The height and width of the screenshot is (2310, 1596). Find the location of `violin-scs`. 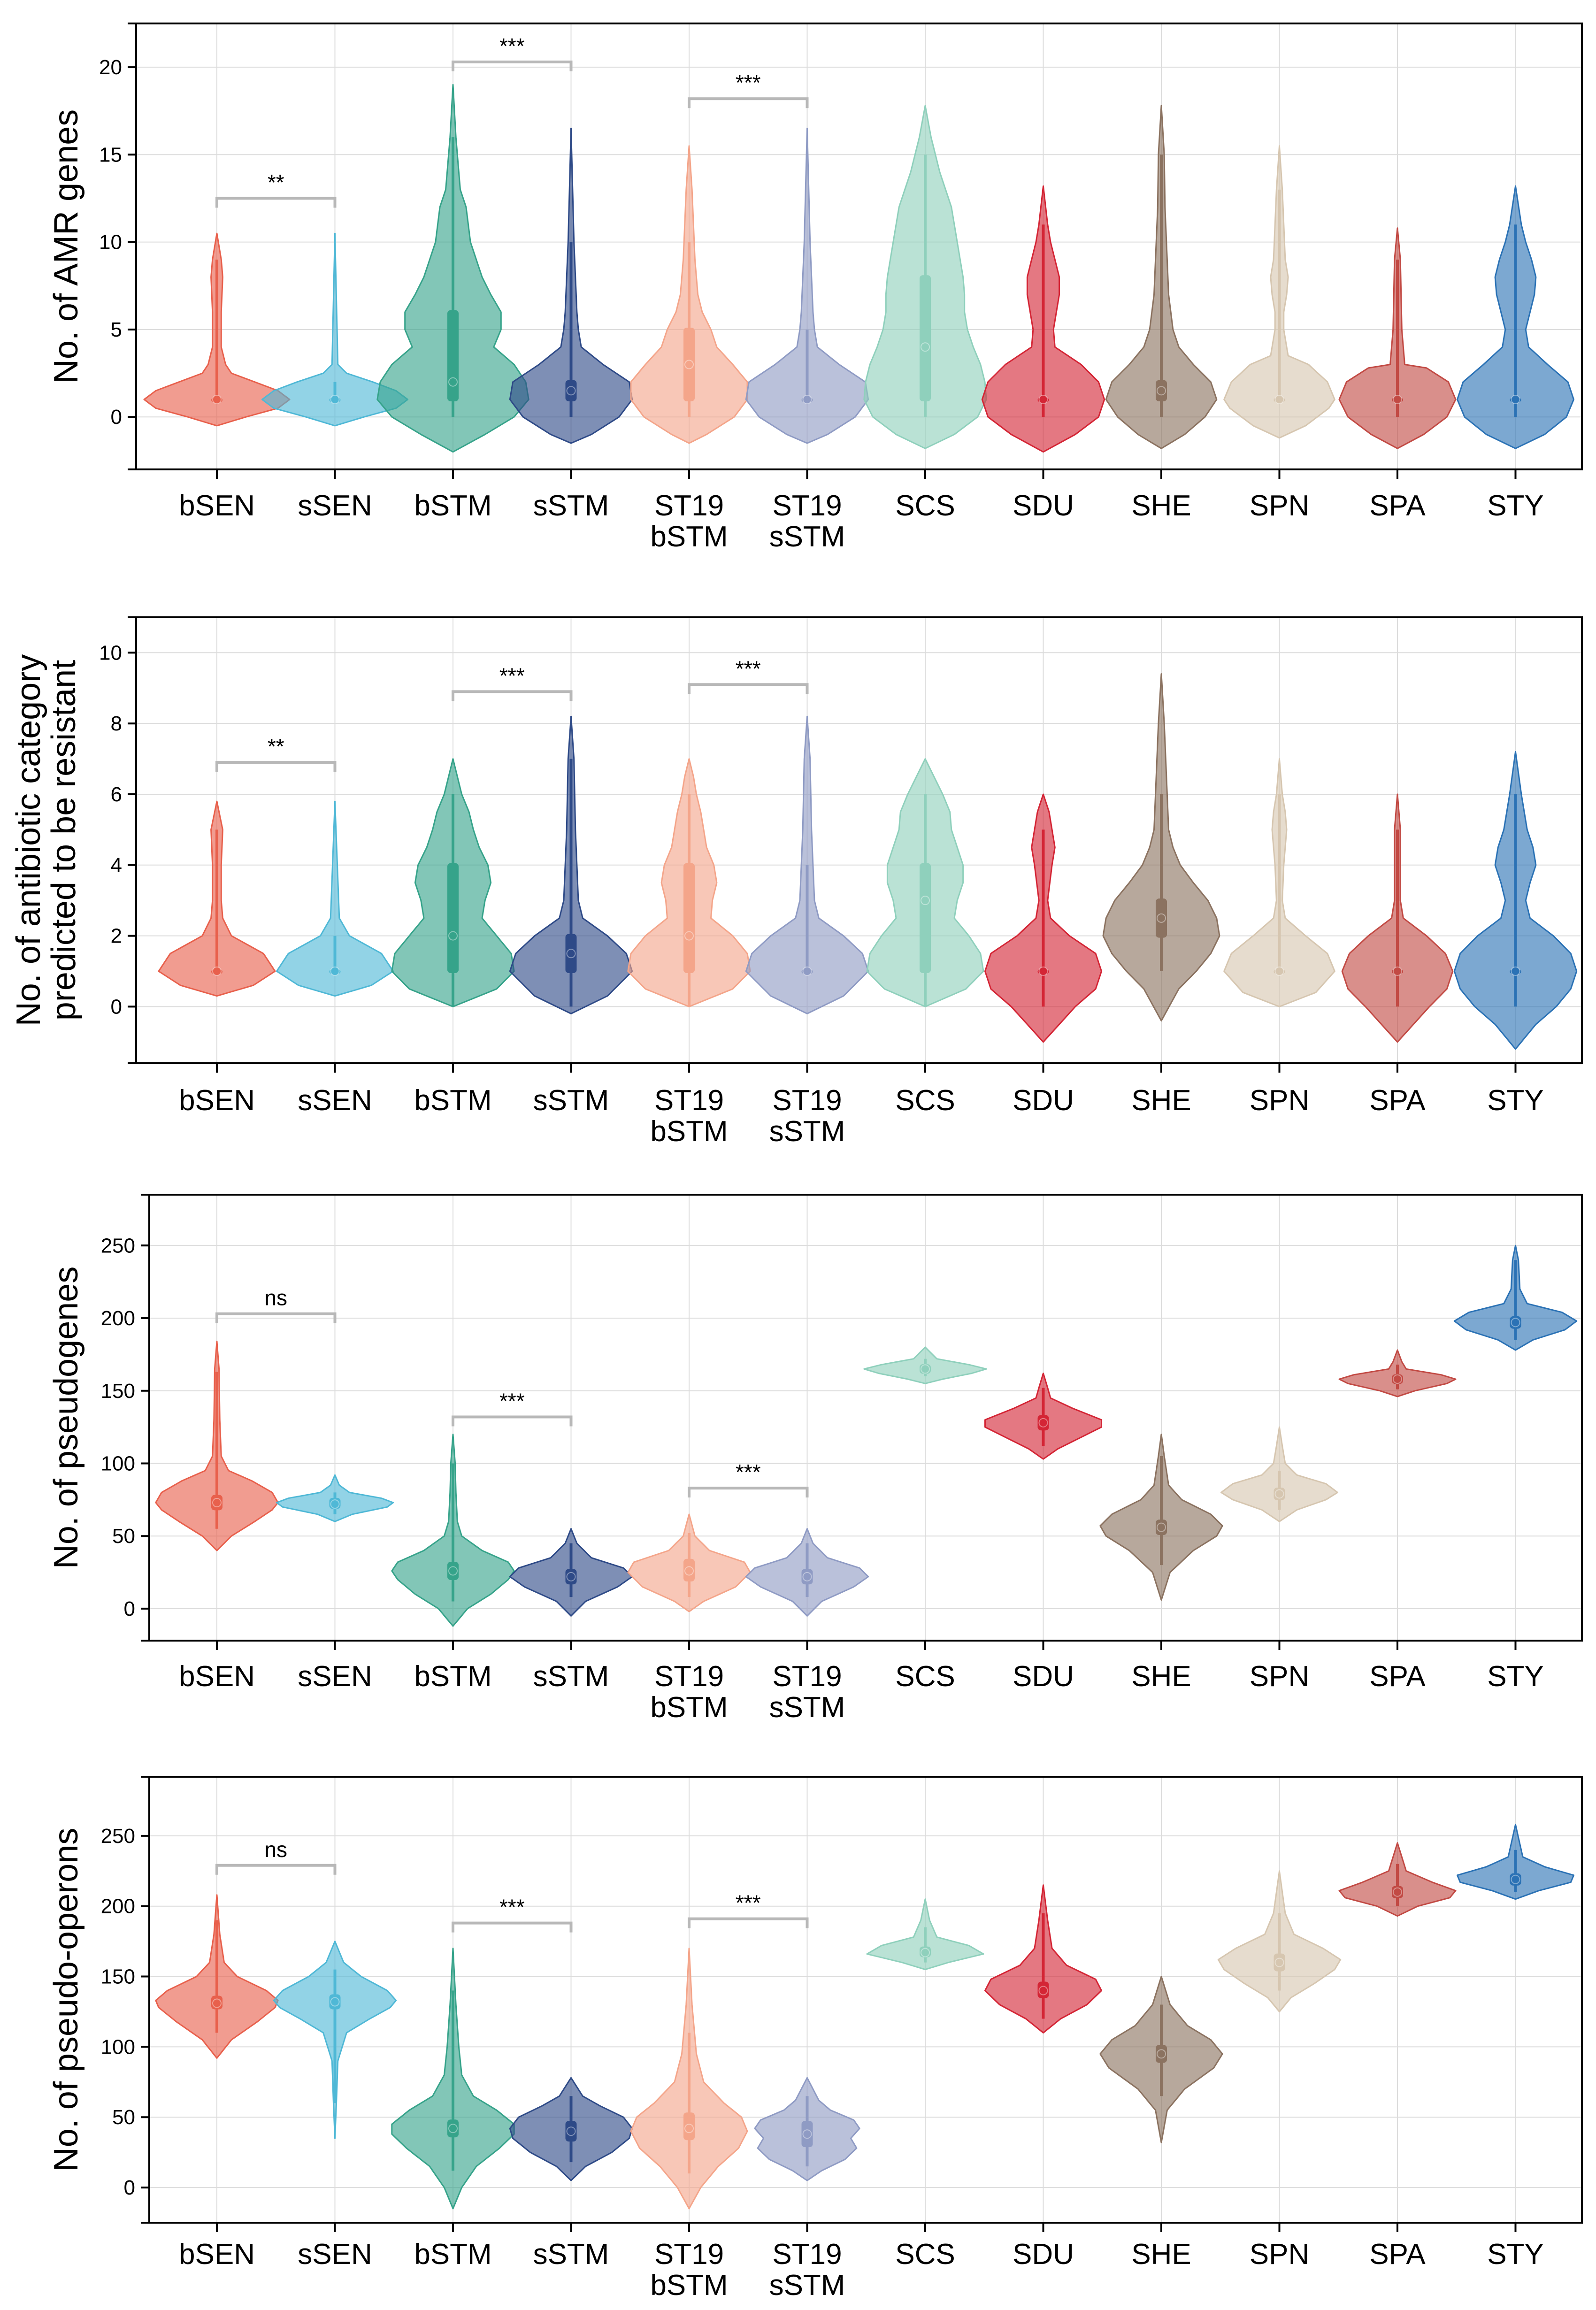

violin-scs is located at coordinates (925, 882).